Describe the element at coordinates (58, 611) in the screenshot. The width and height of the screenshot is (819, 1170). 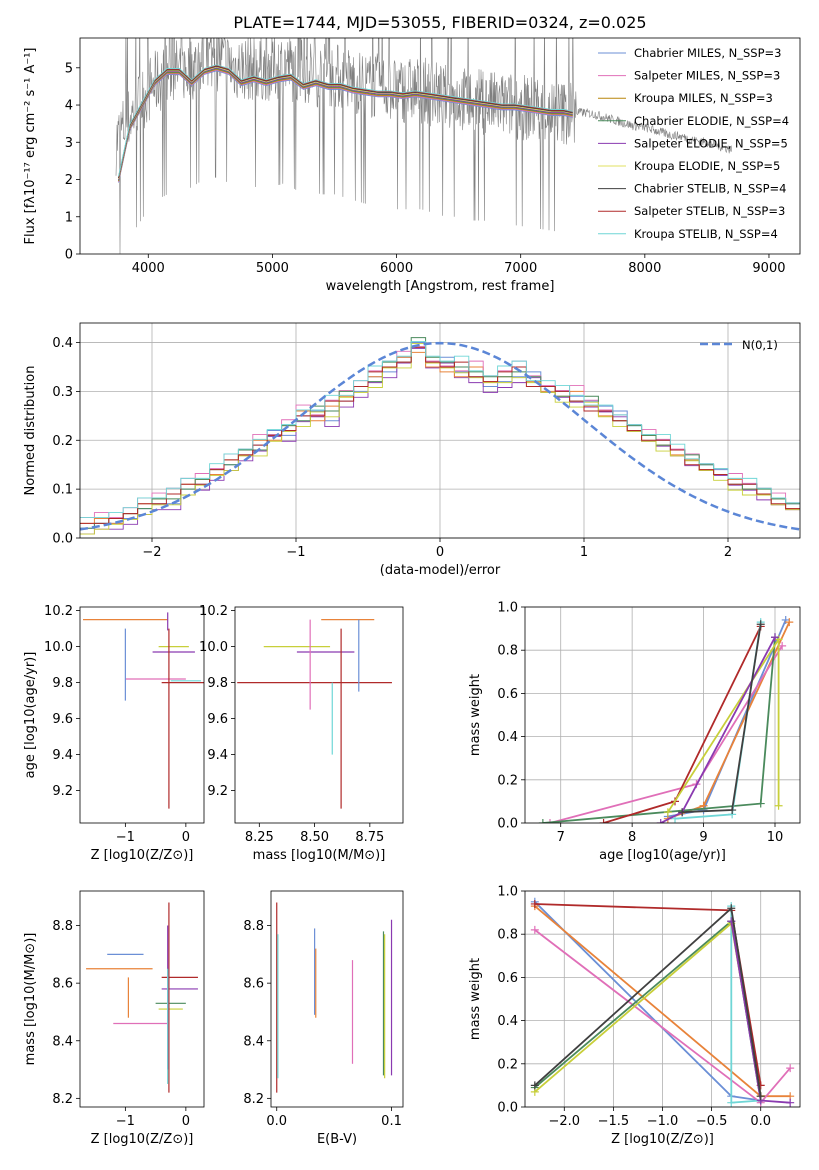
I see `y-tick-label: 10.2` at that location.